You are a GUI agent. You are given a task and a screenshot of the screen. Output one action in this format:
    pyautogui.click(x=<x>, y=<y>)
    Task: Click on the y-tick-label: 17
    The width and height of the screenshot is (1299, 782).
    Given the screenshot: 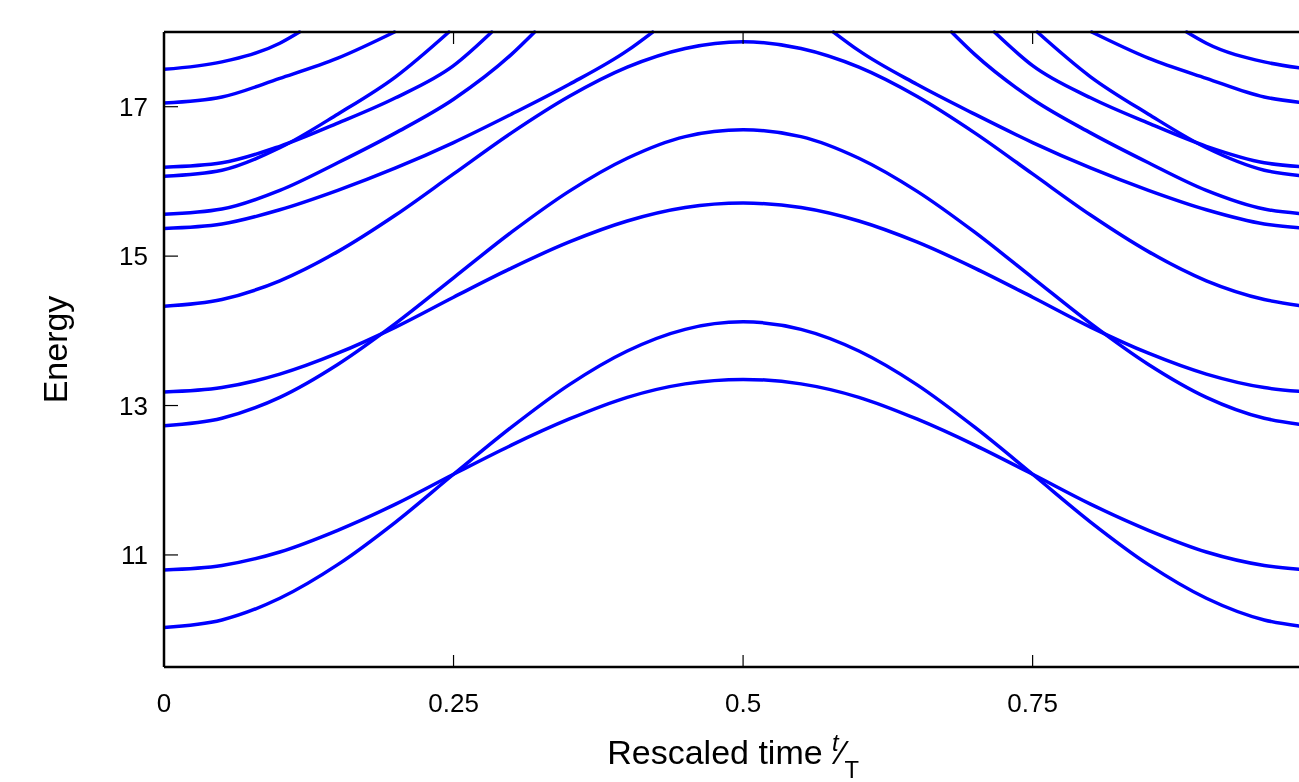 What is the action you would take?
    pyautogui.click(x=133, y=106)
    